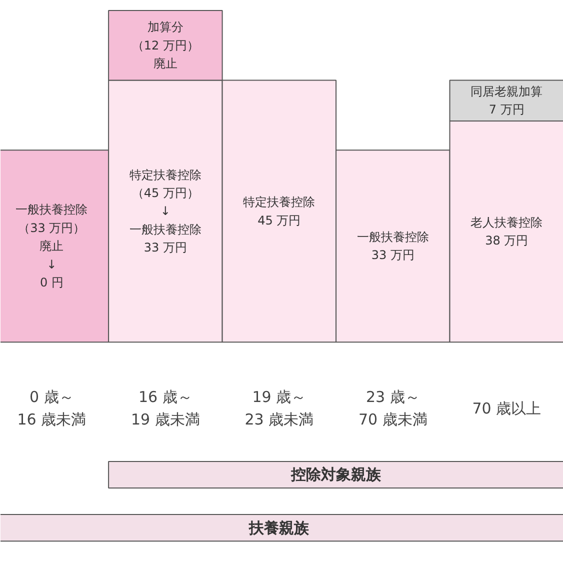  Describe the element at coordinates (279, 408) in the screenshot. I see `x-tick-label: 19 歳～ 23 歳未満` at that location.